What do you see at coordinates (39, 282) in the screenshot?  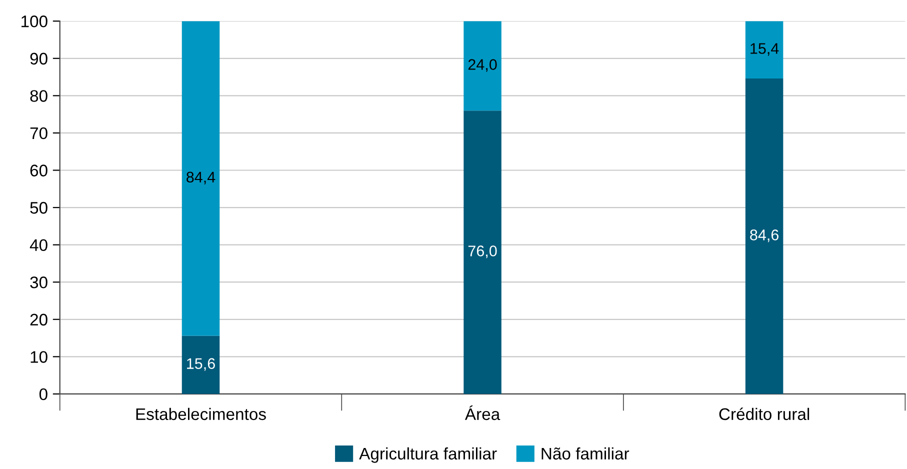 I see `y-tick-label: 30` at bounding box center [39, 282].